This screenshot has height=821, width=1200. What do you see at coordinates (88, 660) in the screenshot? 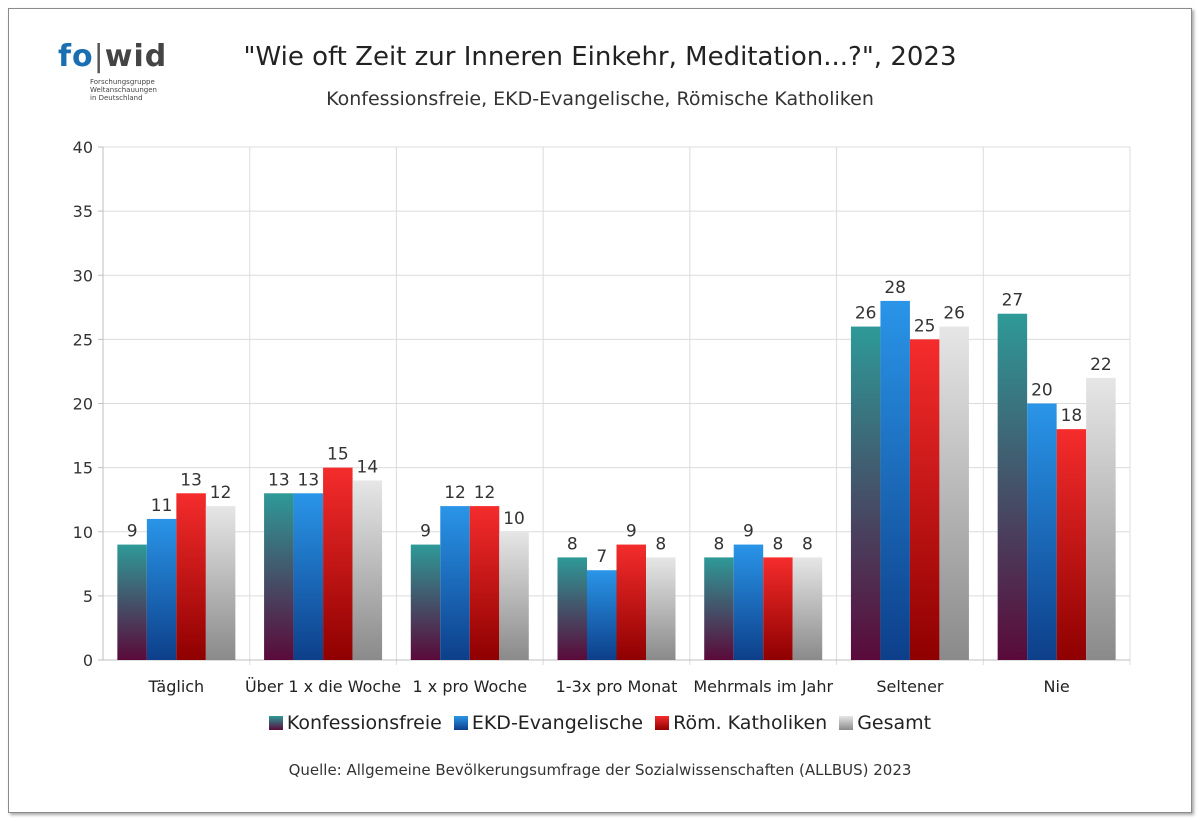
I see `y-tick-label: 0` at bounding box center [88, 660].